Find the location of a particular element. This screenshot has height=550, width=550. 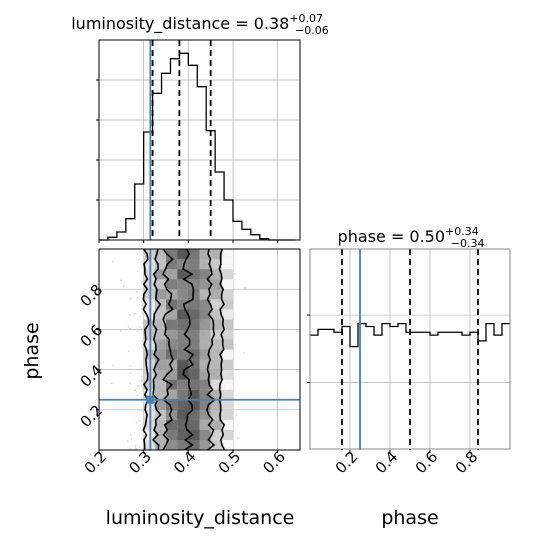

histogram-step-luminosity-distance is located at coordinates (197, 146).